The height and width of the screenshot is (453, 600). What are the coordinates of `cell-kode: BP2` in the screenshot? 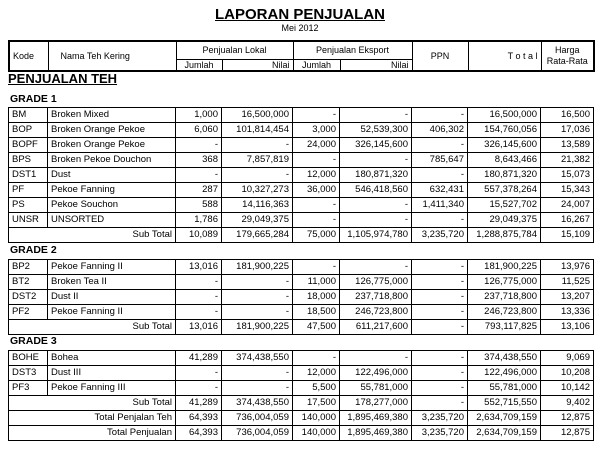 It's located at (28, 267).